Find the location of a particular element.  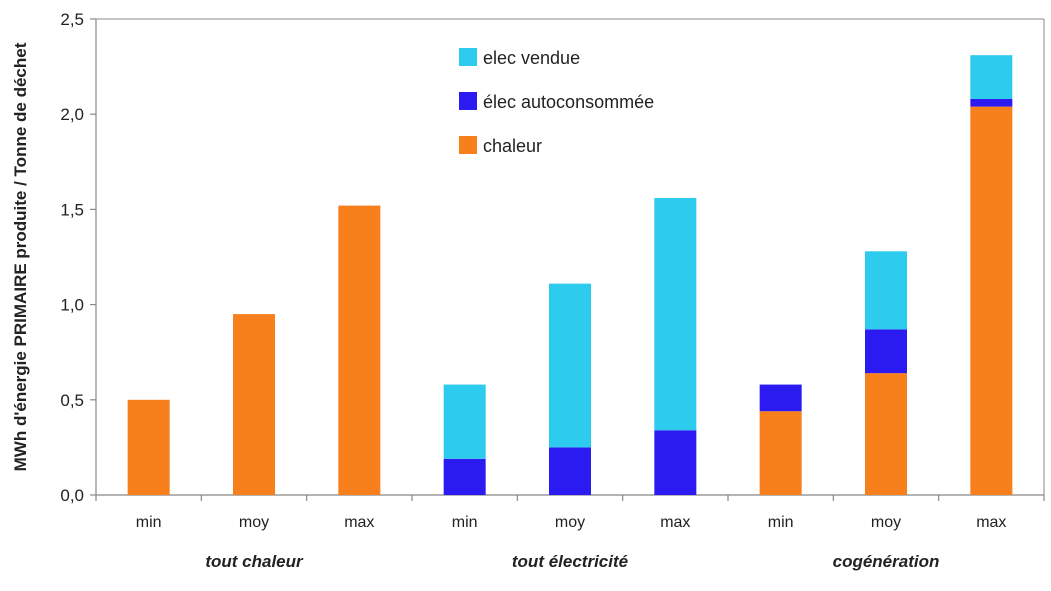

legend: elec vendue élec autoconsommée chaleur is located at coordinates (611, 106).